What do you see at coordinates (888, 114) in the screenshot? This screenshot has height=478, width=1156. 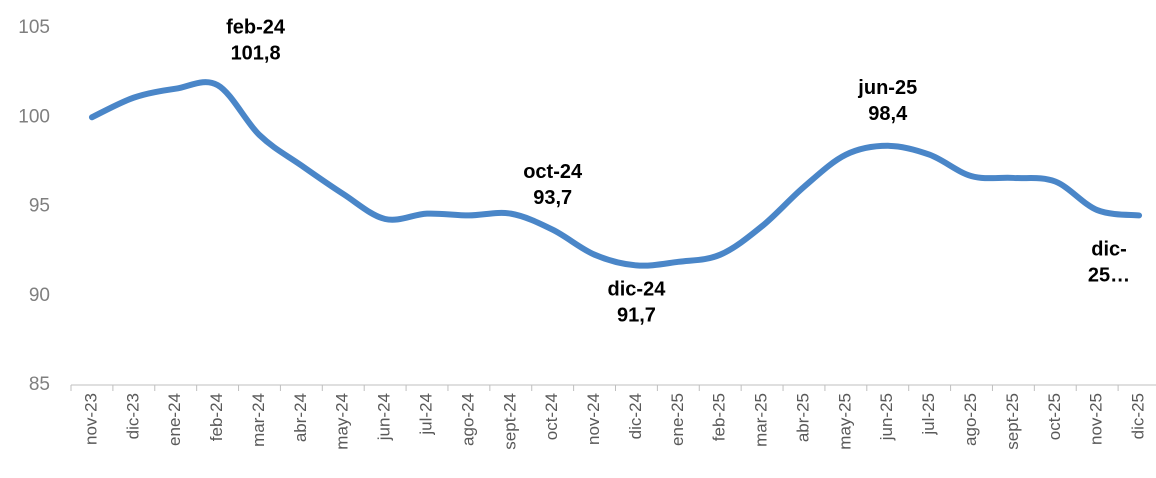 I see `data-label: 98,4` at bounding box center [888, 114].